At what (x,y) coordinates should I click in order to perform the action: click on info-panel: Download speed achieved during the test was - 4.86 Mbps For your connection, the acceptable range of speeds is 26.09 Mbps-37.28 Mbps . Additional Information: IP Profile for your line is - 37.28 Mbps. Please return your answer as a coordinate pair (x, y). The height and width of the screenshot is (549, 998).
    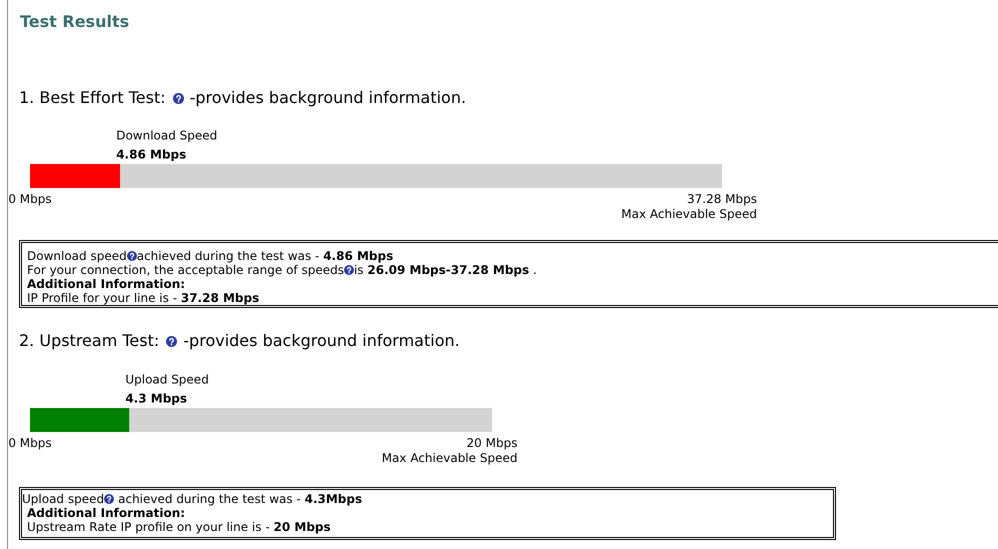
    Looking at the image, I should click on (508, 274).